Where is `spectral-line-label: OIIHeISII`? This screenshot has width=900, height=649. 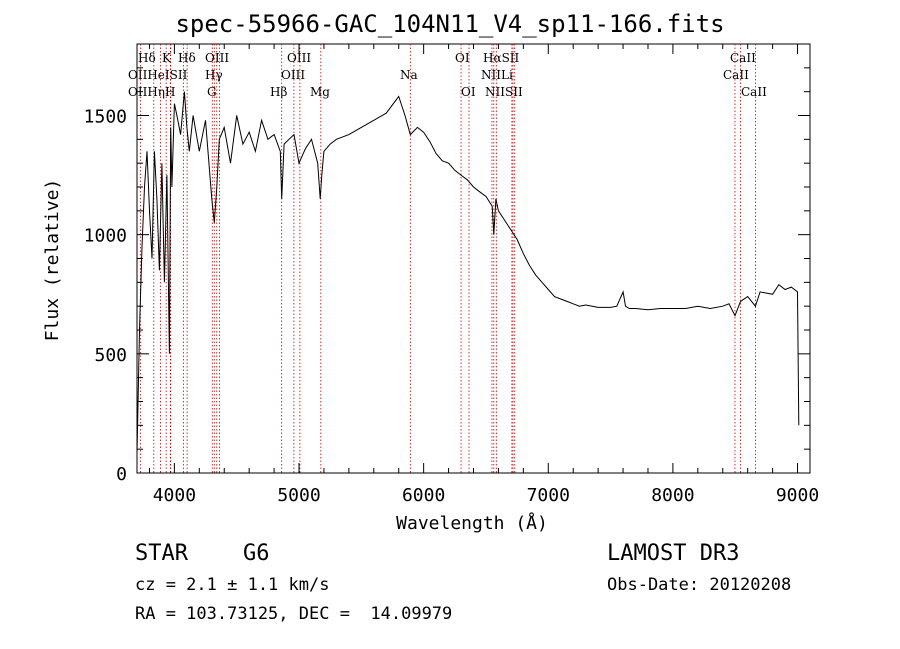
spectral-line-label: OIIHeISII is located at coordinates (158, 75).